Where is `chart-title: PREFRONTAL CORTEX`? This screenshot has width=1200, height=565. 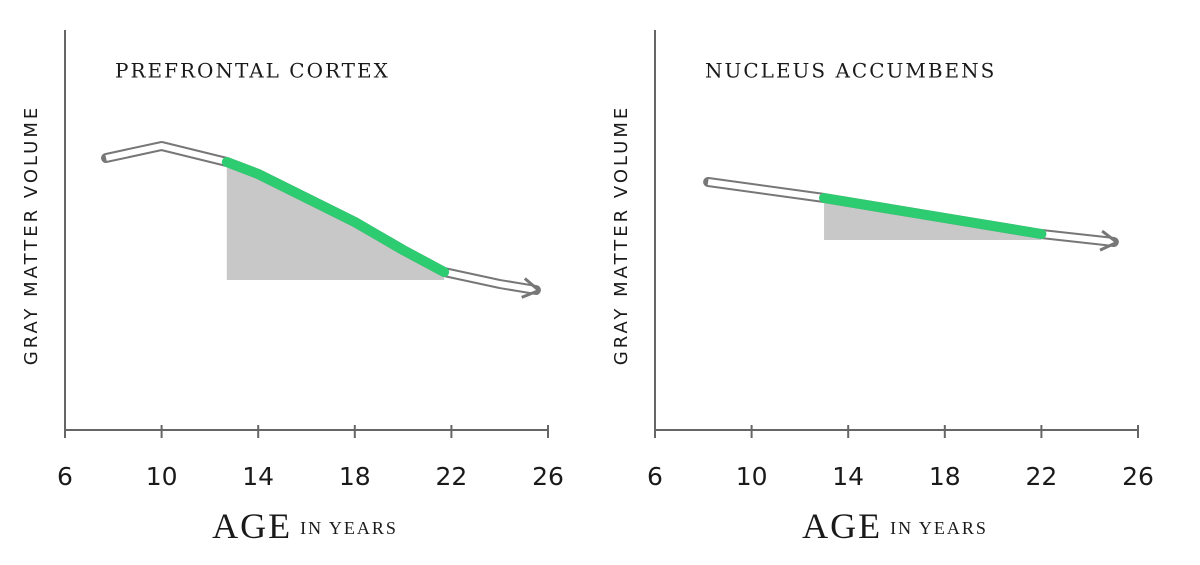
chart-title: PREFRONTAL CORTEX is located at coordinates (252, 71).